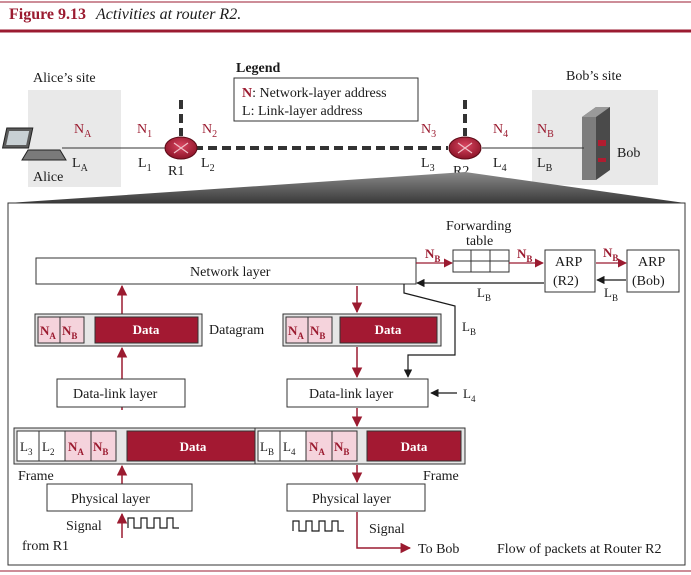 The image size is (691, 575). Describe the element at coordinates (651, 262) in the screenshot. I see `arp-bob-label-1: ARP` at that location.